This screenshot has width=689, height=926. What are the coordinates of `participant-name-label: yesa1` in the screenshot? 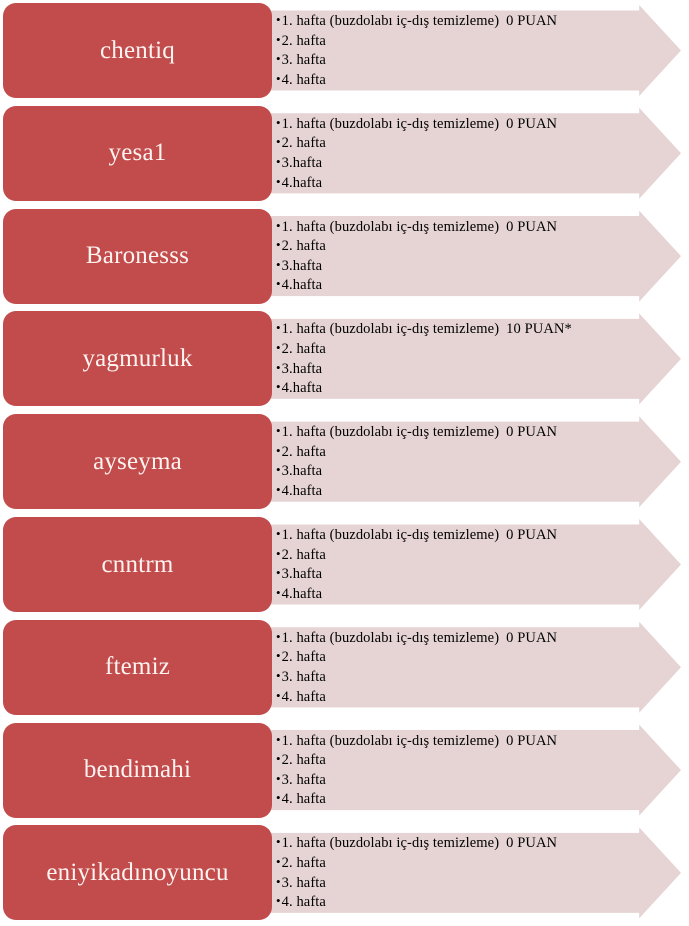 It's located at (137, 153).